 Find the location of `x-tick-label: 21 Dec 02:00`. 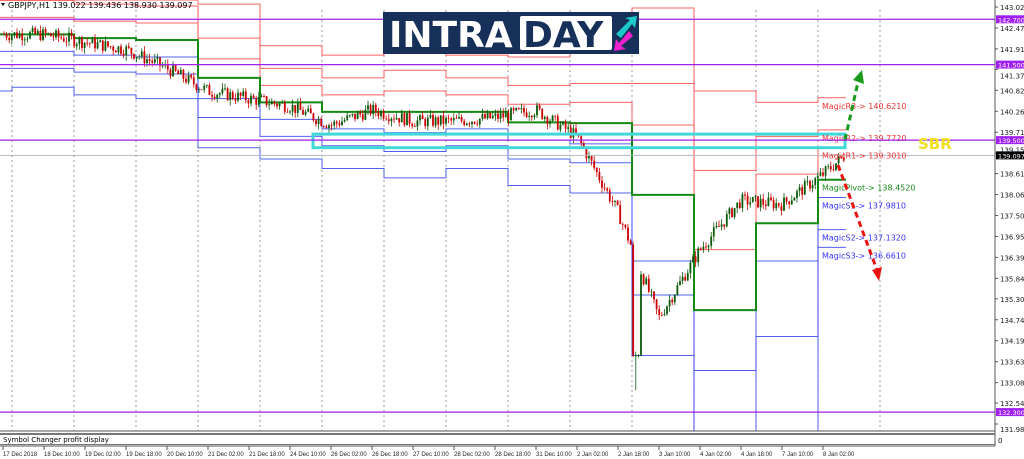

x-tick-label: 21 Dec 02:00 is located at coordinates (226, 455).